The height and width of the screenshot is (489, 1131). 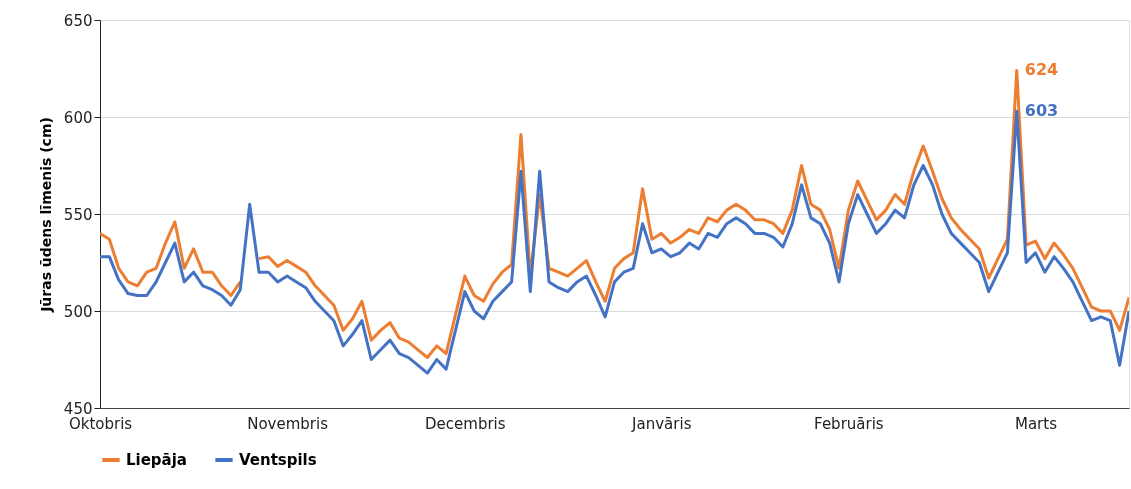 What do you see at coordinates (849, 423) in the screenshot?
I see `x-tick-label: Februāris` at bounding box center [849, 423].